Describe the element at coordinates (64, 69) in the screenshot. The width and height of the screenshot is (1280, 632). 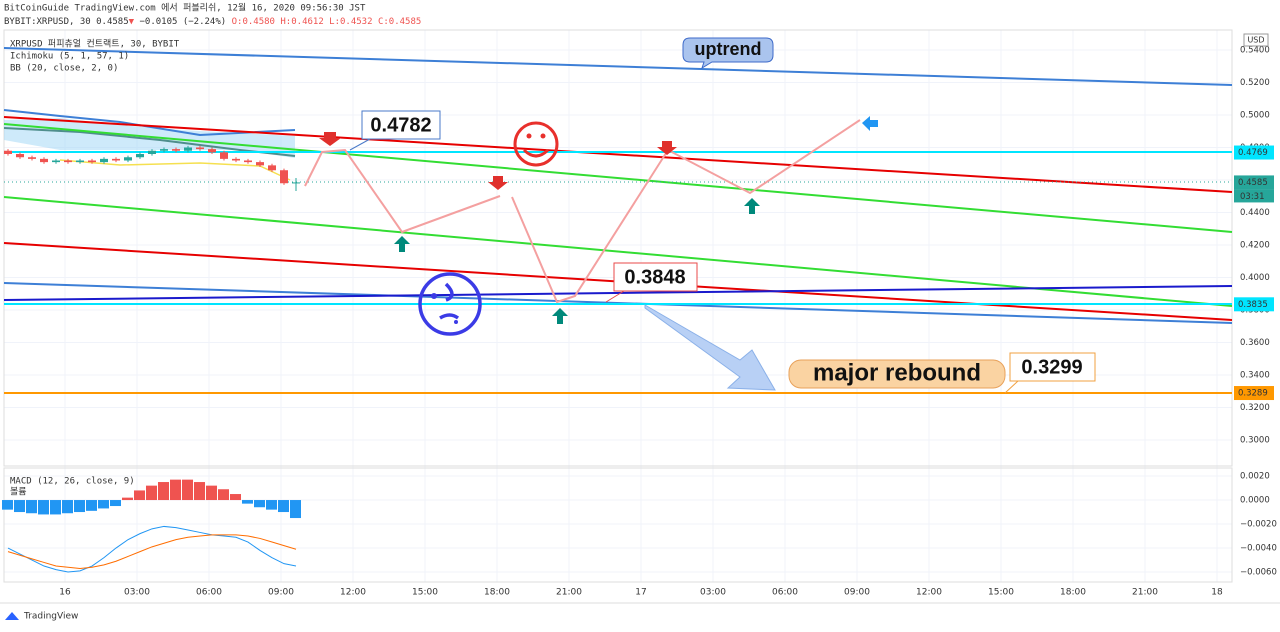
I see `legend-item: BB (20, close, 2, 0)` at that location.